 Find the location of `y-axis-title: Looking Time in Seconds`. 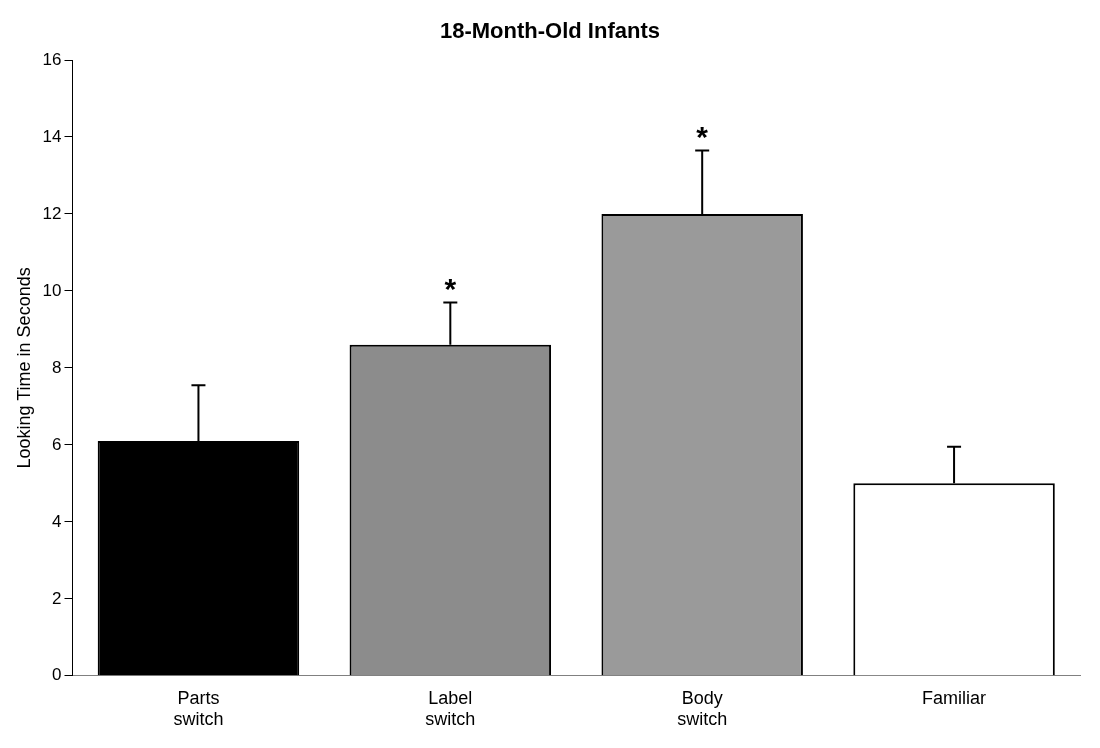

y-axis-title: Looking Time in Seconds is located at coordinates (23, 368).